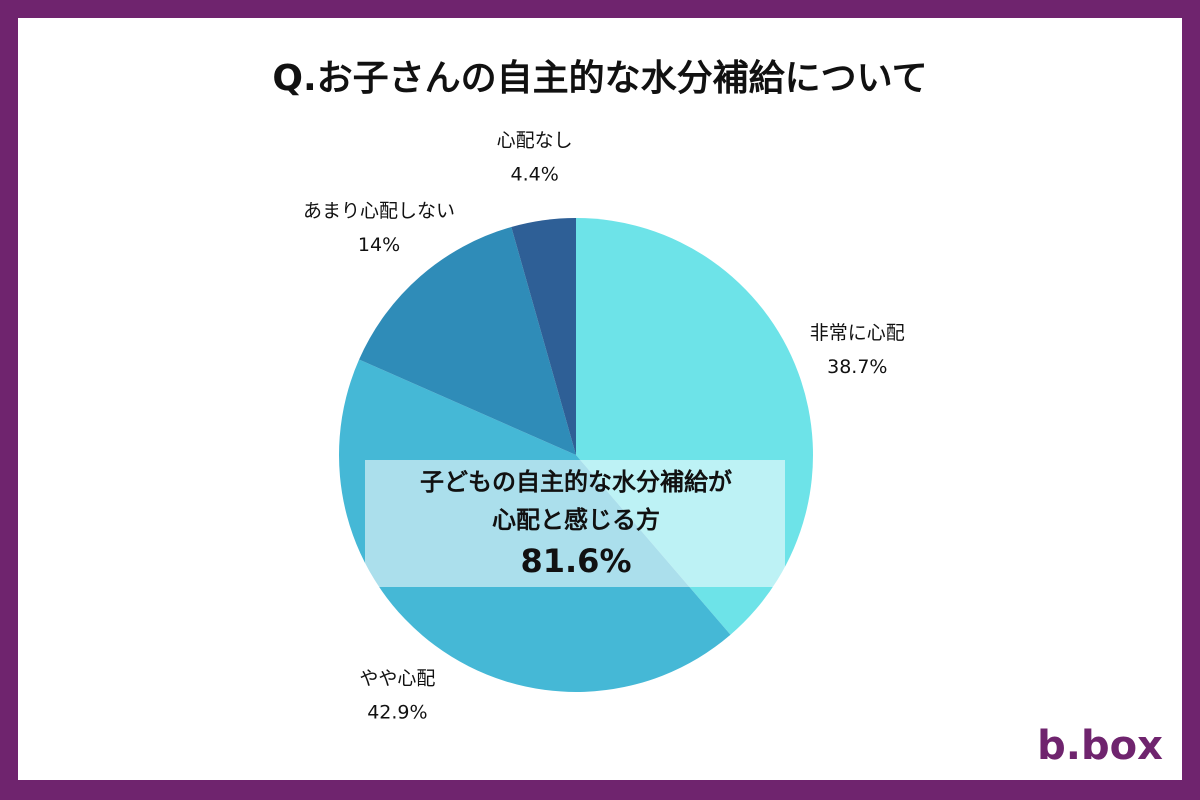 This screenshot has height=800, width=1200. I want to click on value-label: 4.4%, so click(535, 174).